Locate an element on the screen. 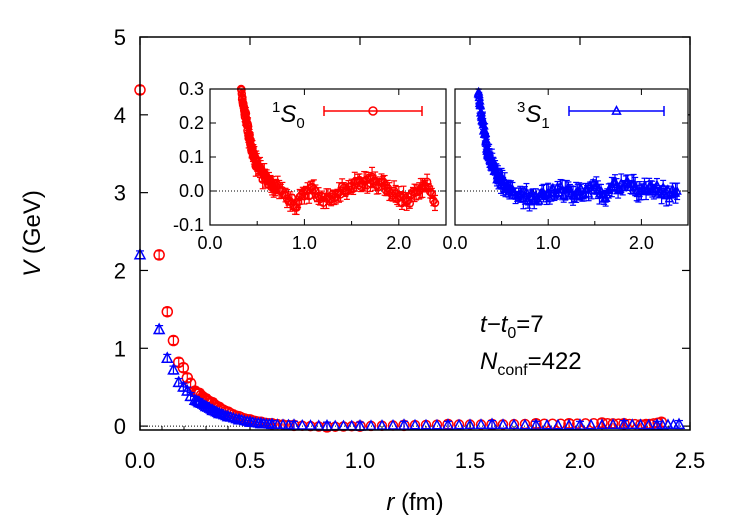 The height and width of the screenshot is (523, 747). annotation-nconf: Nconf=422 is located at coordinates (531, 363).